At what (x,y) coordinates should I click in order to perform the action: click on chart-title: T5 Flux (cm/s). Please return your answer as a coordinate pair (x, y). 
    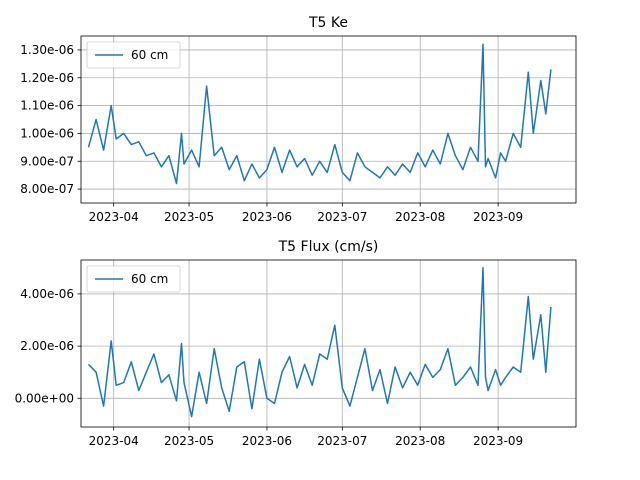
    Looking at the image, I should click on (328, 247).